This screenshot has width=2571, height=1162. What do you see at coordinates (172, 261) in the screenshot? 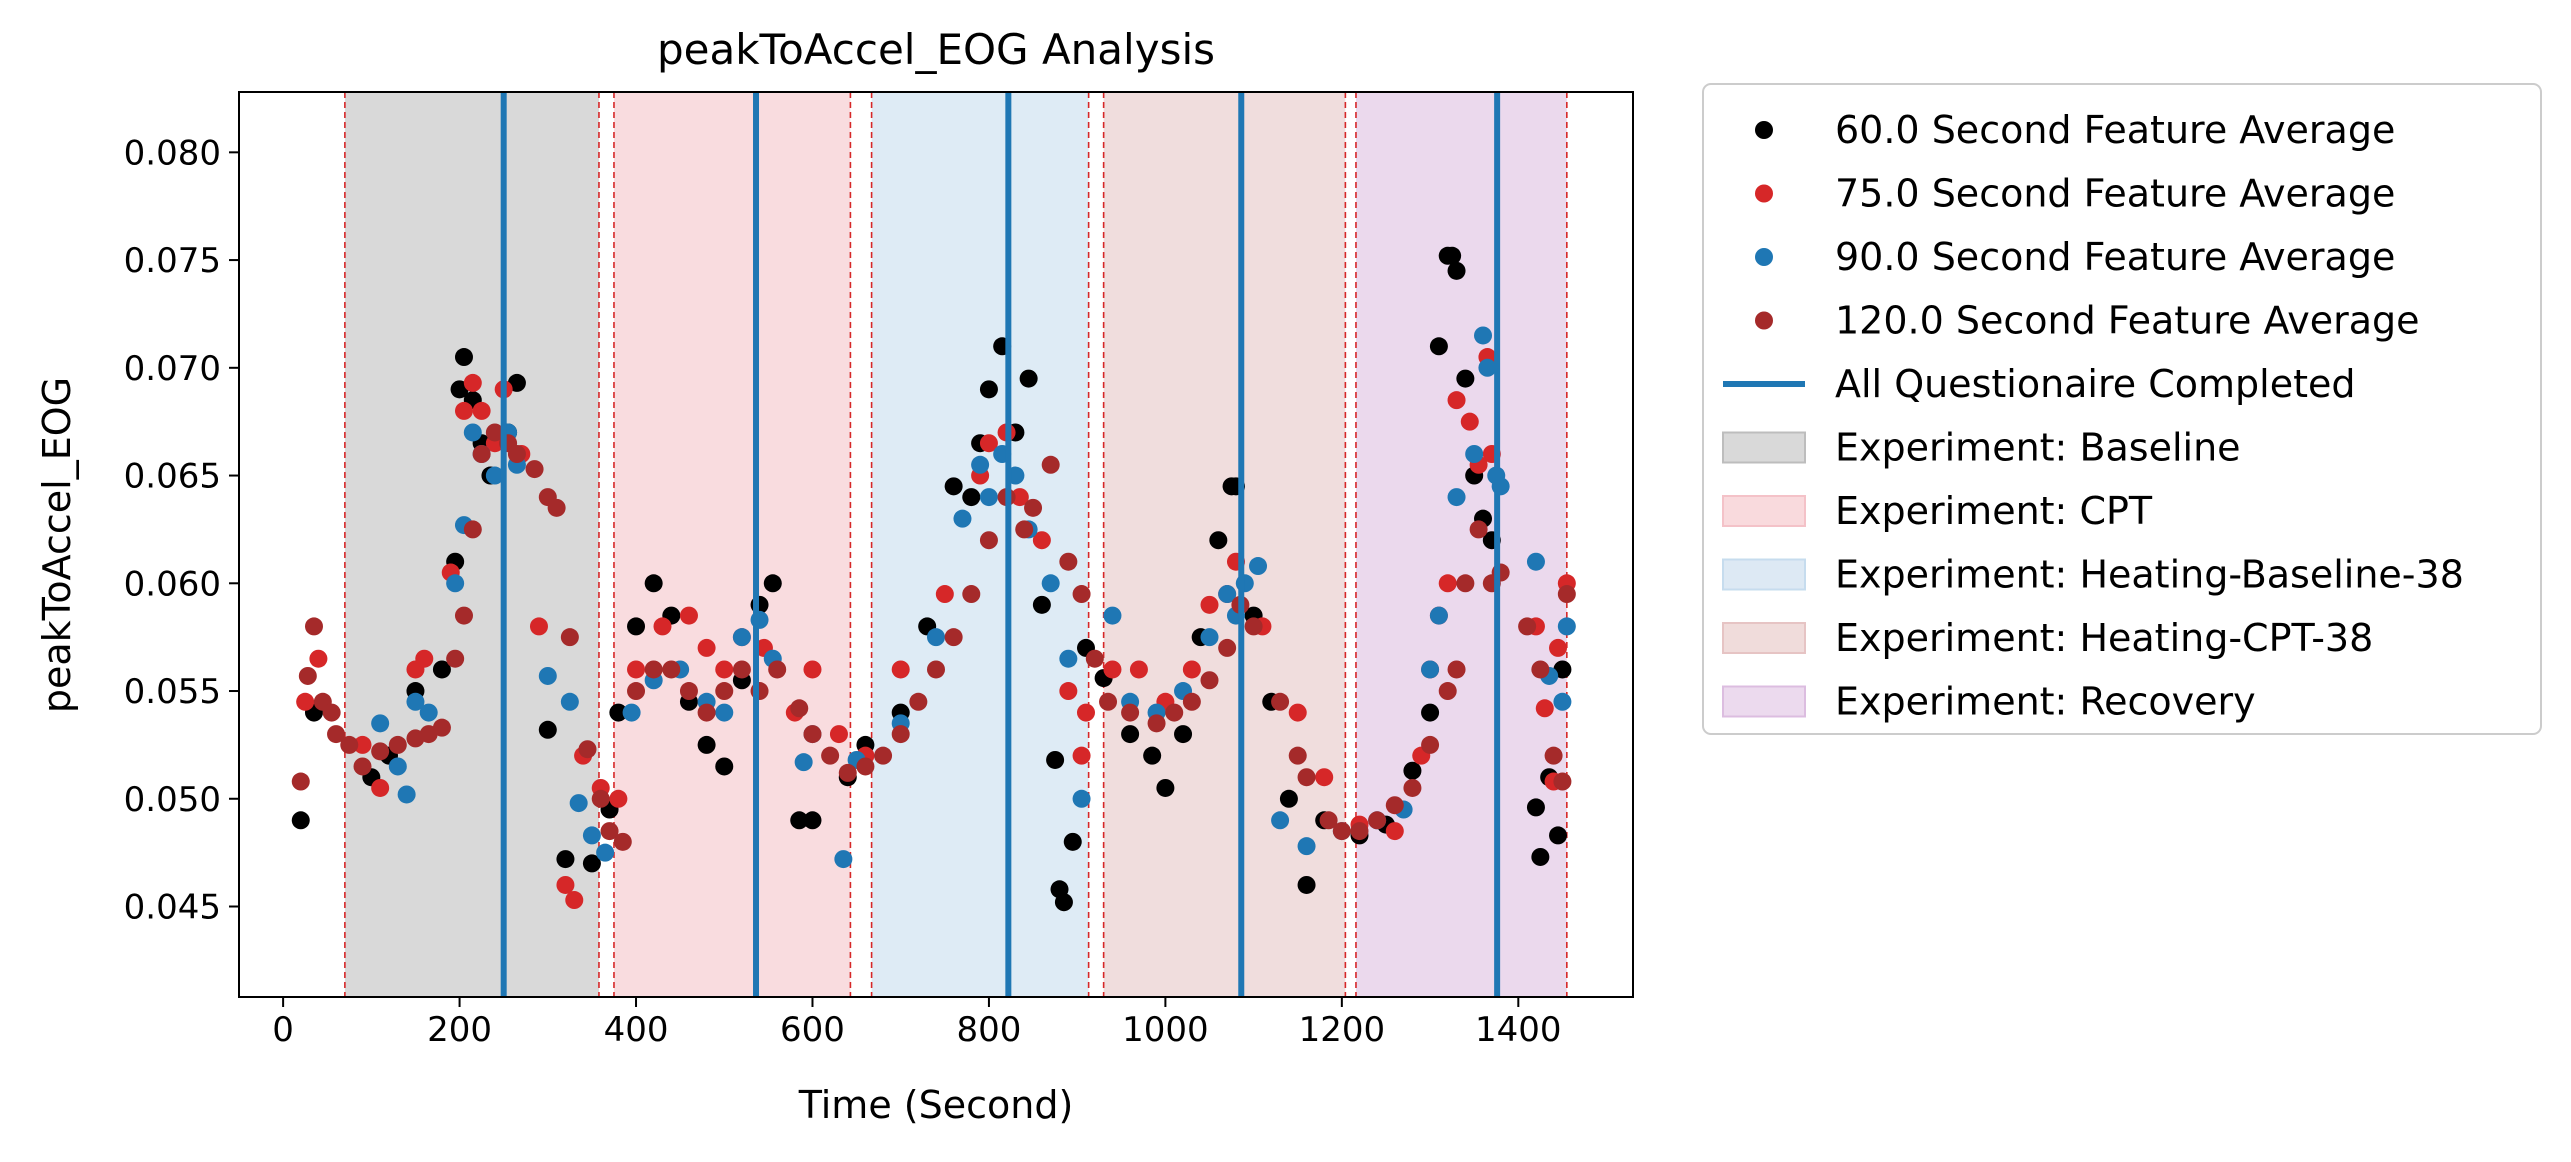
I see `y-tick-label-6: 0.075` at bounding box center [172, 261].